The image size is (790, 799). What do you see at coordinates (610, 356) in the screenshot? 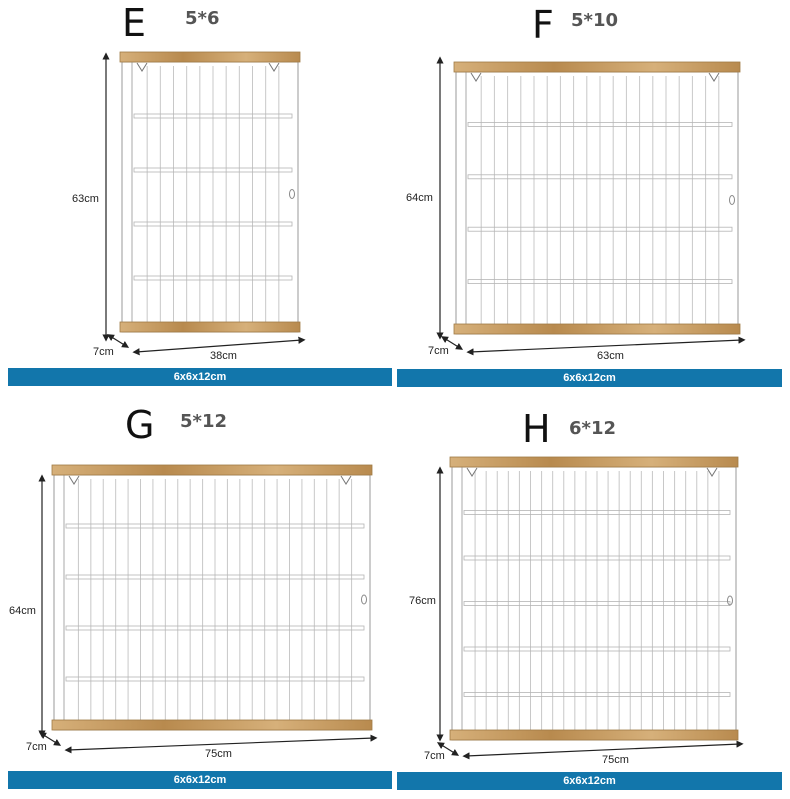
I see `width-dimension: 63cm` at bounding box center [610, 356].